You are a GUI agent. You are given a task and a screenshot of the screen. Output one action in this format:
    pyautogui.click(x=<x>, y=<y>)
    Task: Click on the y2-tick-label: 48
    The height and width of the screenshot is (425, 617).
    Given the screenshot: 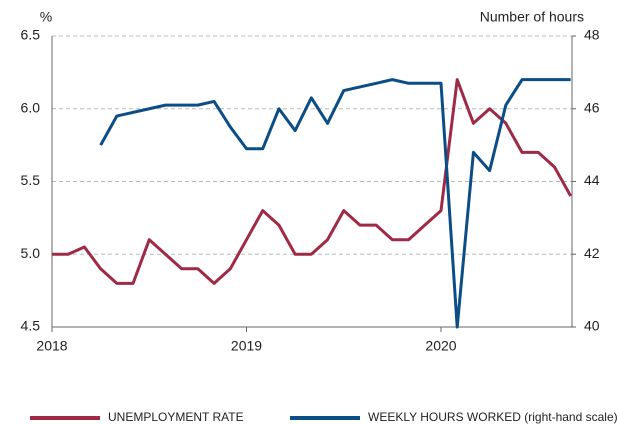 What is the action you would take?
    pyautogui.click(x=592, y=35)
    